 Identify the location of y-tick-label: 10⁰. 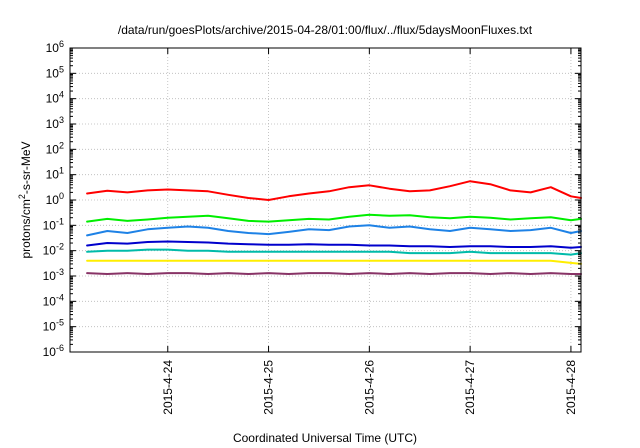
(55, 199).